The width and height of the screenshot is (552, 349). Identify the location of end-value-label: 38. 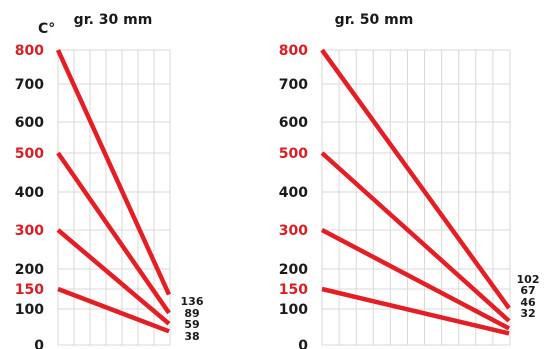
(191, 336).